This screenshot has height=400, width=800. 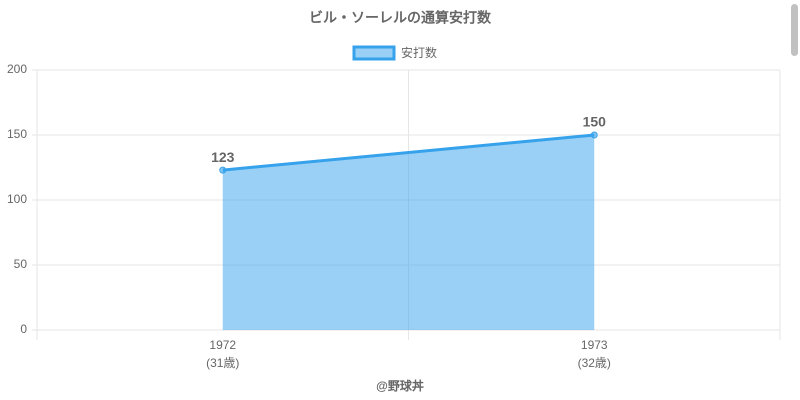 I want to click on legend-label: 安打数, so click(x=419, y=52).